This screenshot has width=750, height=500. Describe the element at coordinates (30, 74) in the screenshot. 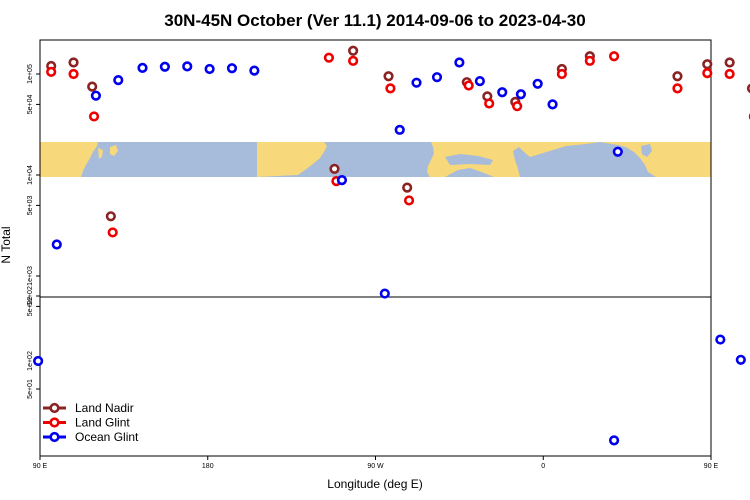

I see `y-tick-label: 1e+05` at that location.